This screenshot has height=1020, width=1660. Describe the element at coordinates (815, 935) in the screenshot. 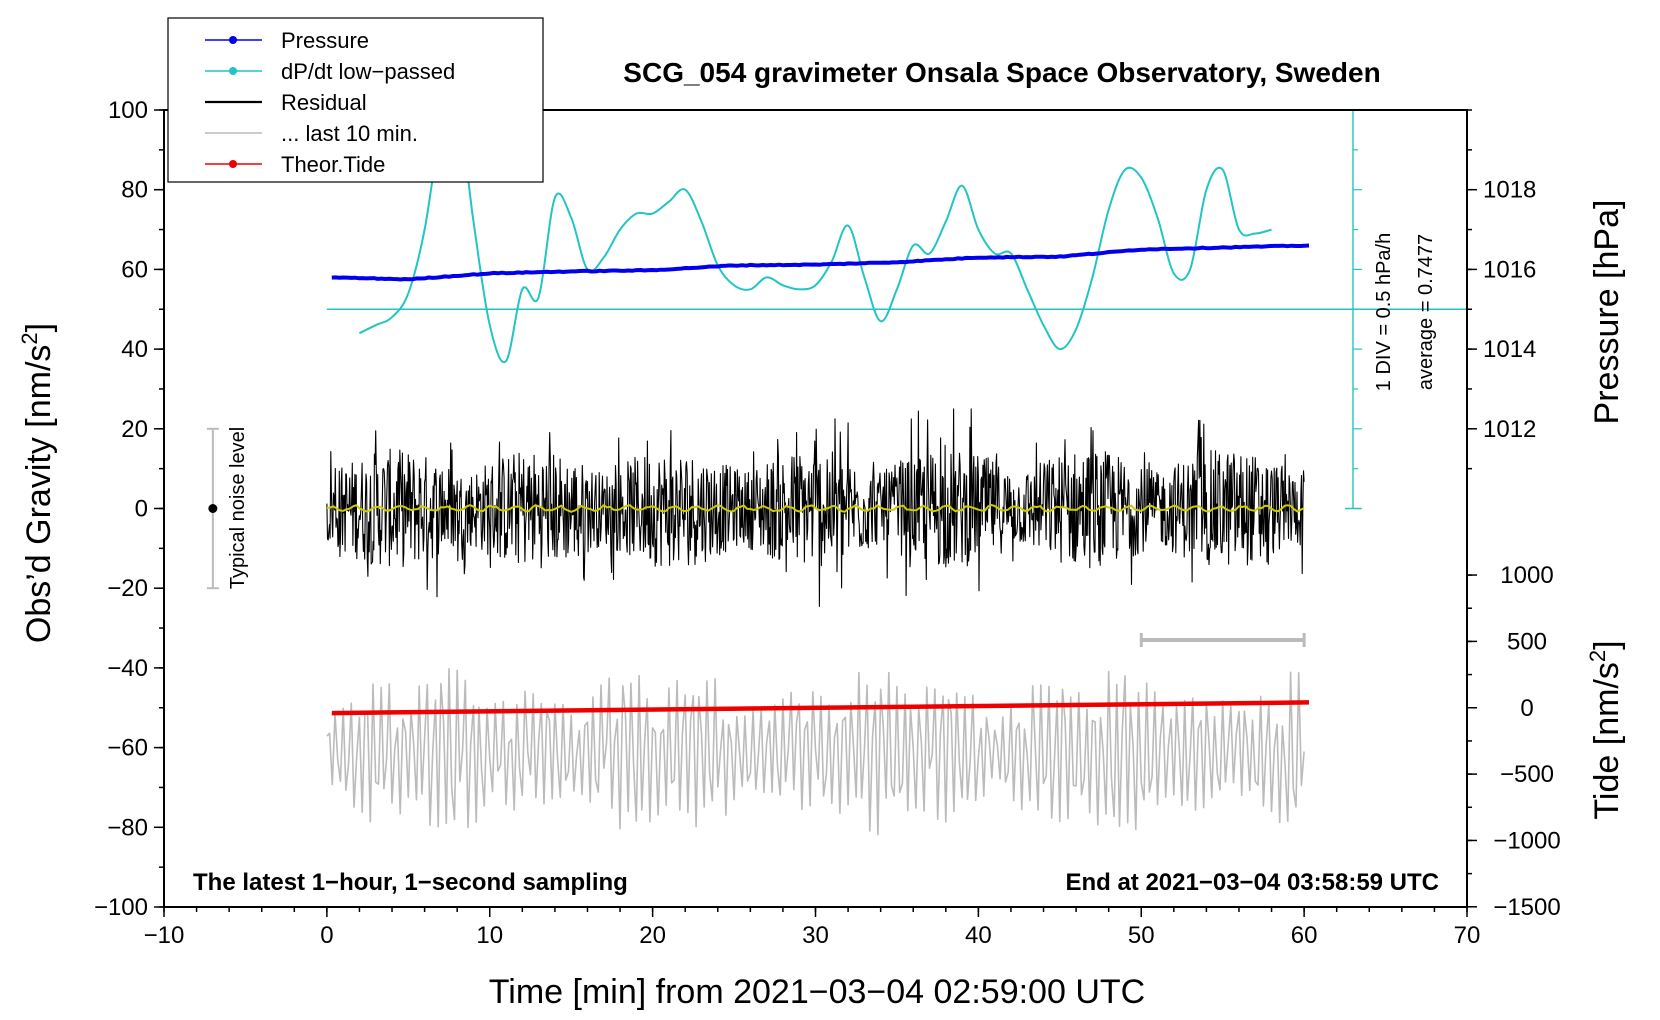

I see `x-tick-label: 30` at that location.